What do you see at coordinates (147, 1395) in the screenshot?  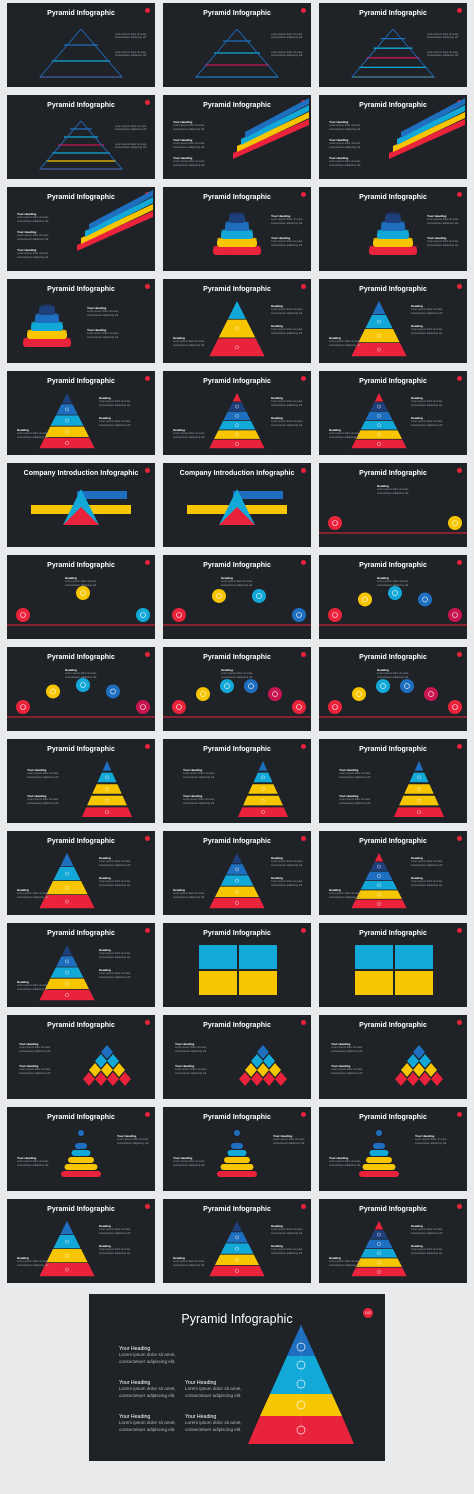 I see `featured-desc-line: consectetuer adipiscing elit.` at bounding box center [147, 1395].